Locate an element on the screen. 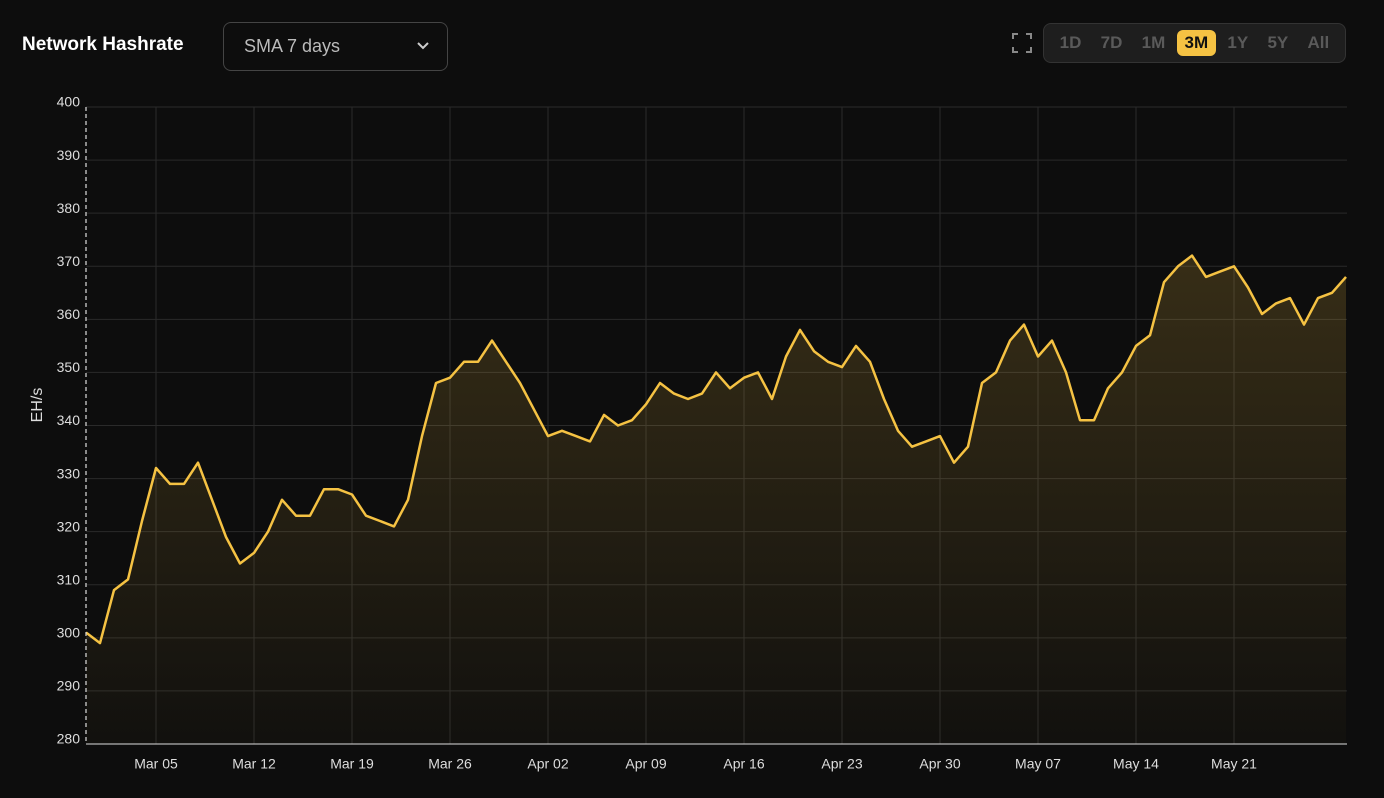  x-tick-label: Apr 16 is located at coordinates (743, 764).